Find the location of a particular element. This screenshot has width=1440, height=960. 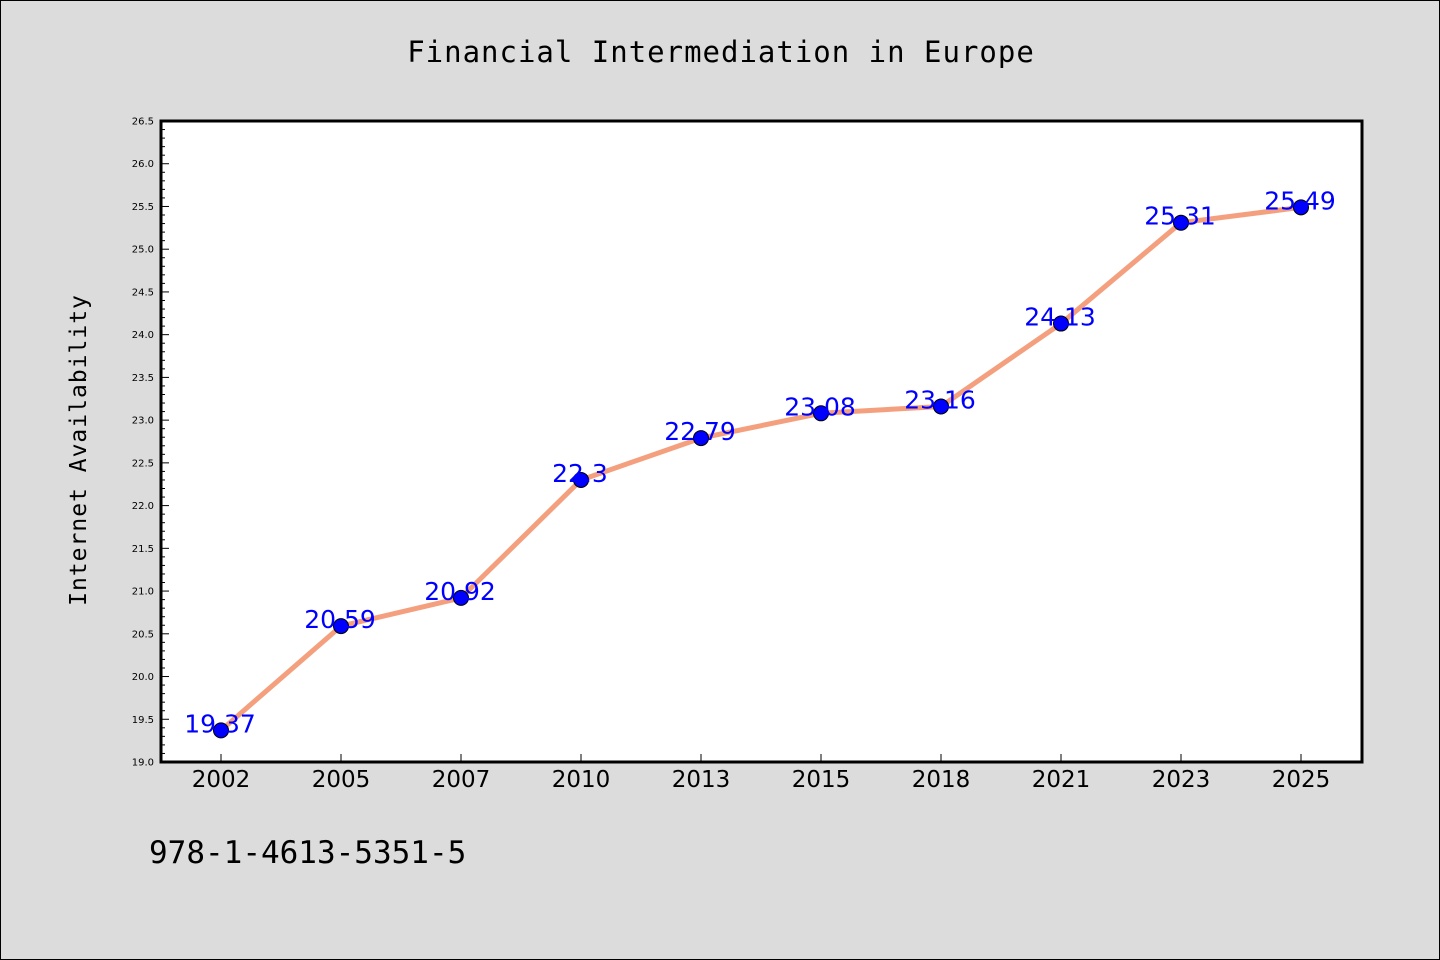

y-tick-label: 22.0 is located at coordinates (143, 506).